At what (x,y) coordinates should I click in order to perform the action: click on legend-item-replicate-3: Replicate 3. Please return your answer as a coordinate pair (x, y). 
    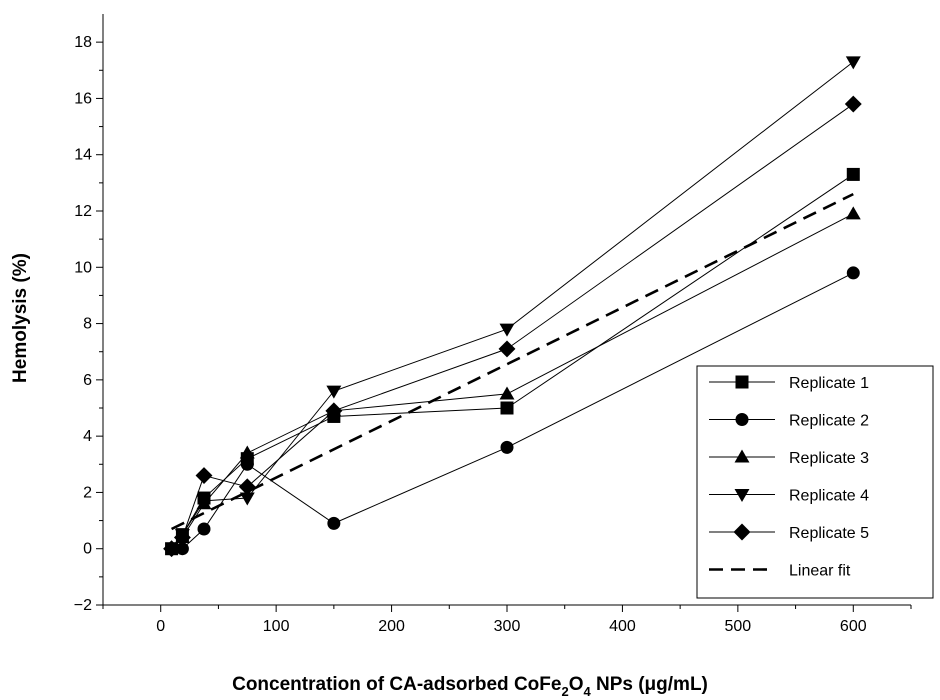
    Looking at the image, I should click on (789, 458).